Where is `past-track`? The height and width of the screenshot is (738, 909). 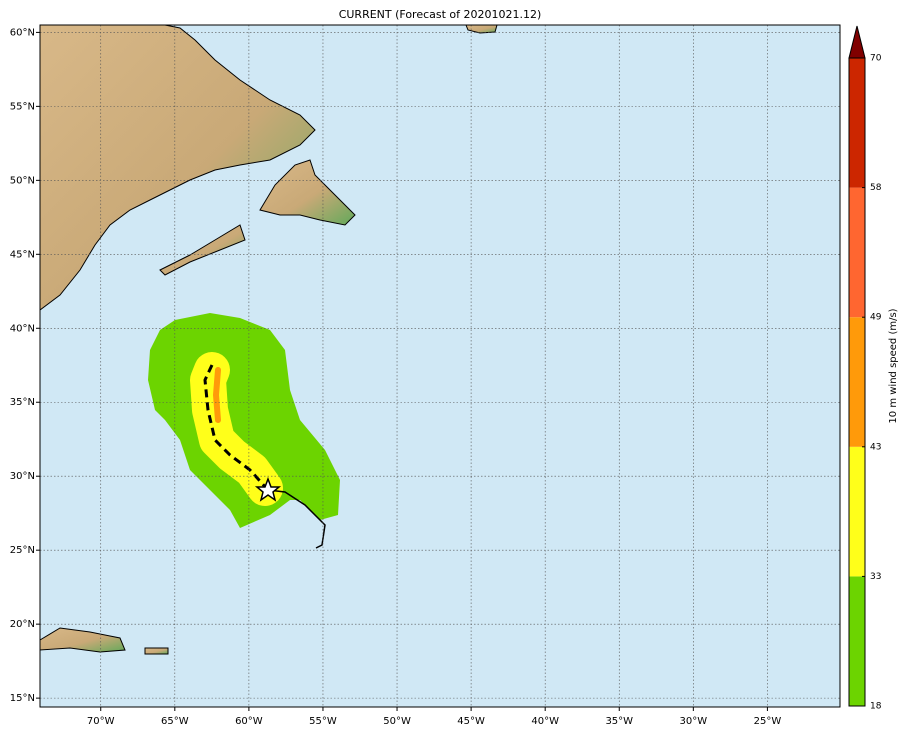
past-track is located at coordinates (296, 519).